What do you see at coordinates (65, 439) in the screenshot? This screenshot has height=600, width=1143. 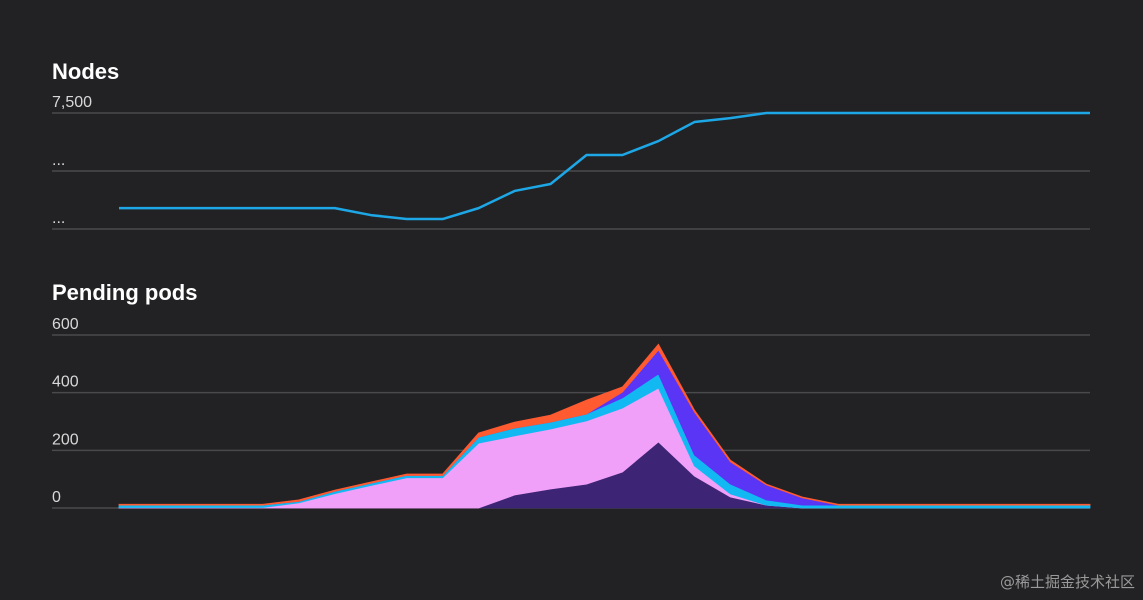 I see `y-tick-label: 200` at bounding box center [65, 439].